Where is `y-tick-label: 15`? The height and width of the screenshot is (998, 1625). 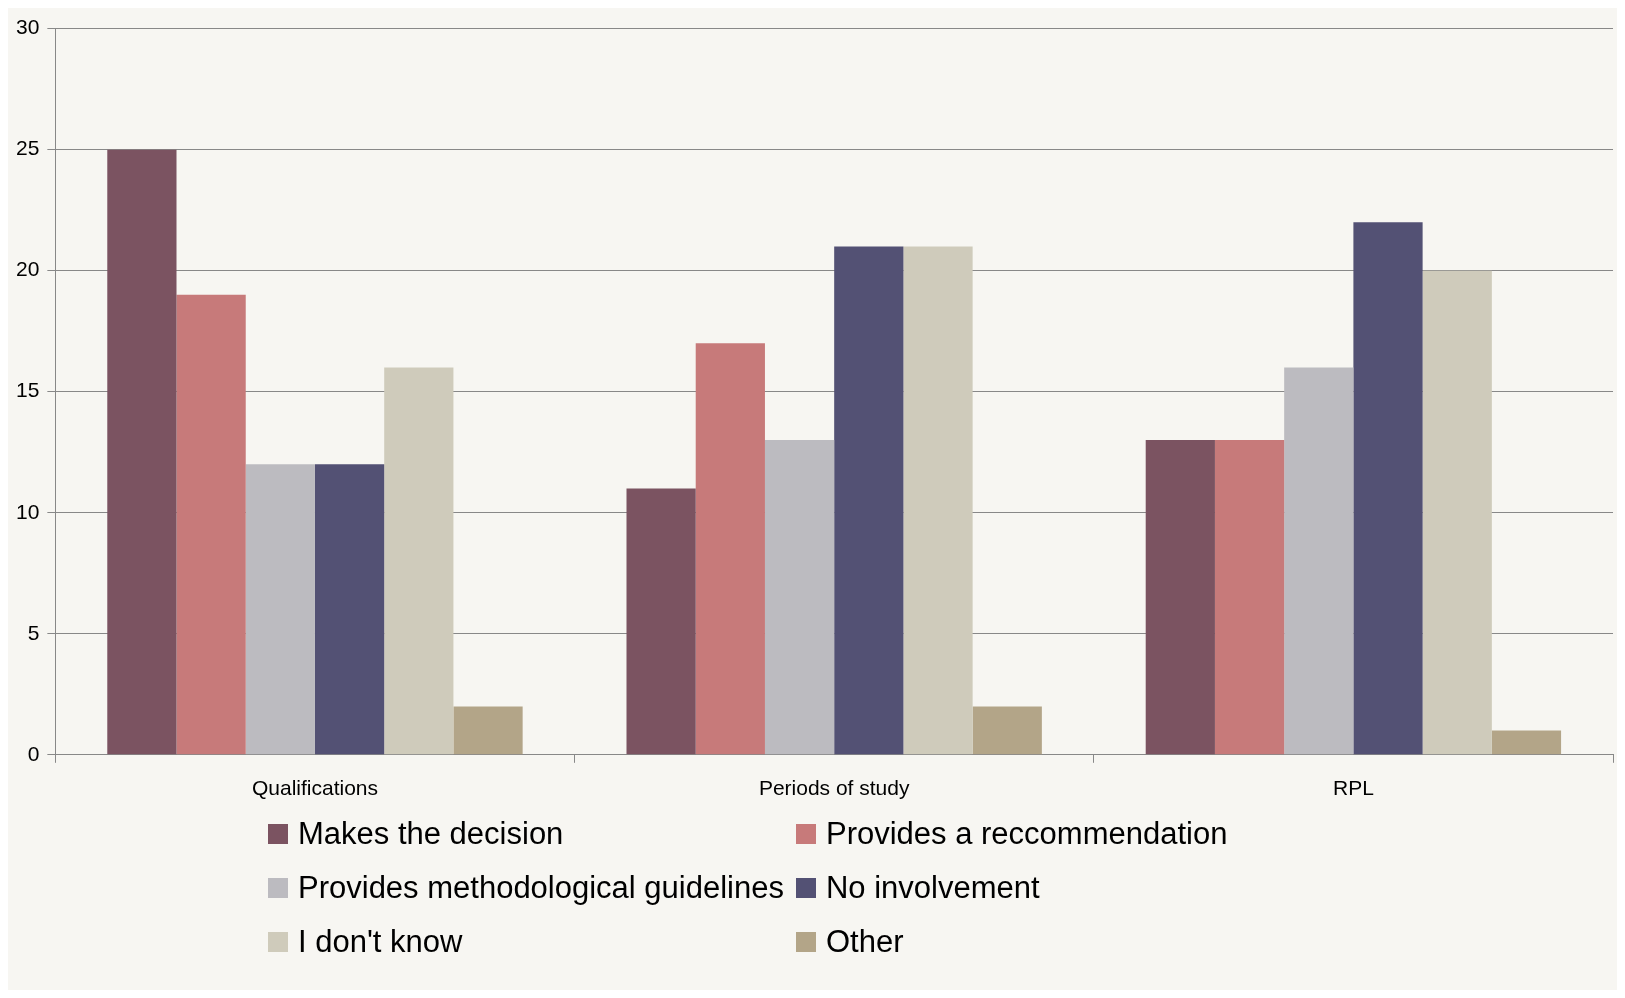 y-tick-label: 15 is located at coordinates (28, 390).